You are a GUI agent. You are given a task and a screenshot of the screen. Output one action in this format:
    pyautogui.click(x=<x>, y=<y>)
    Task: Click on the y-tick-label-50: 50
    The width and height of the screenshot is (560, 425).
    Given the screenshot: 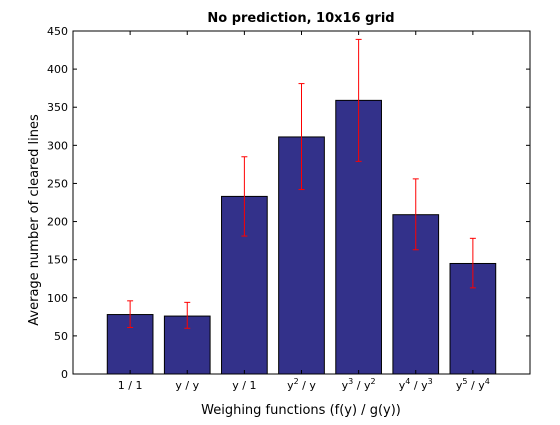 What is the action you would take?
    pyautogui.click(x=61, y=336)
    